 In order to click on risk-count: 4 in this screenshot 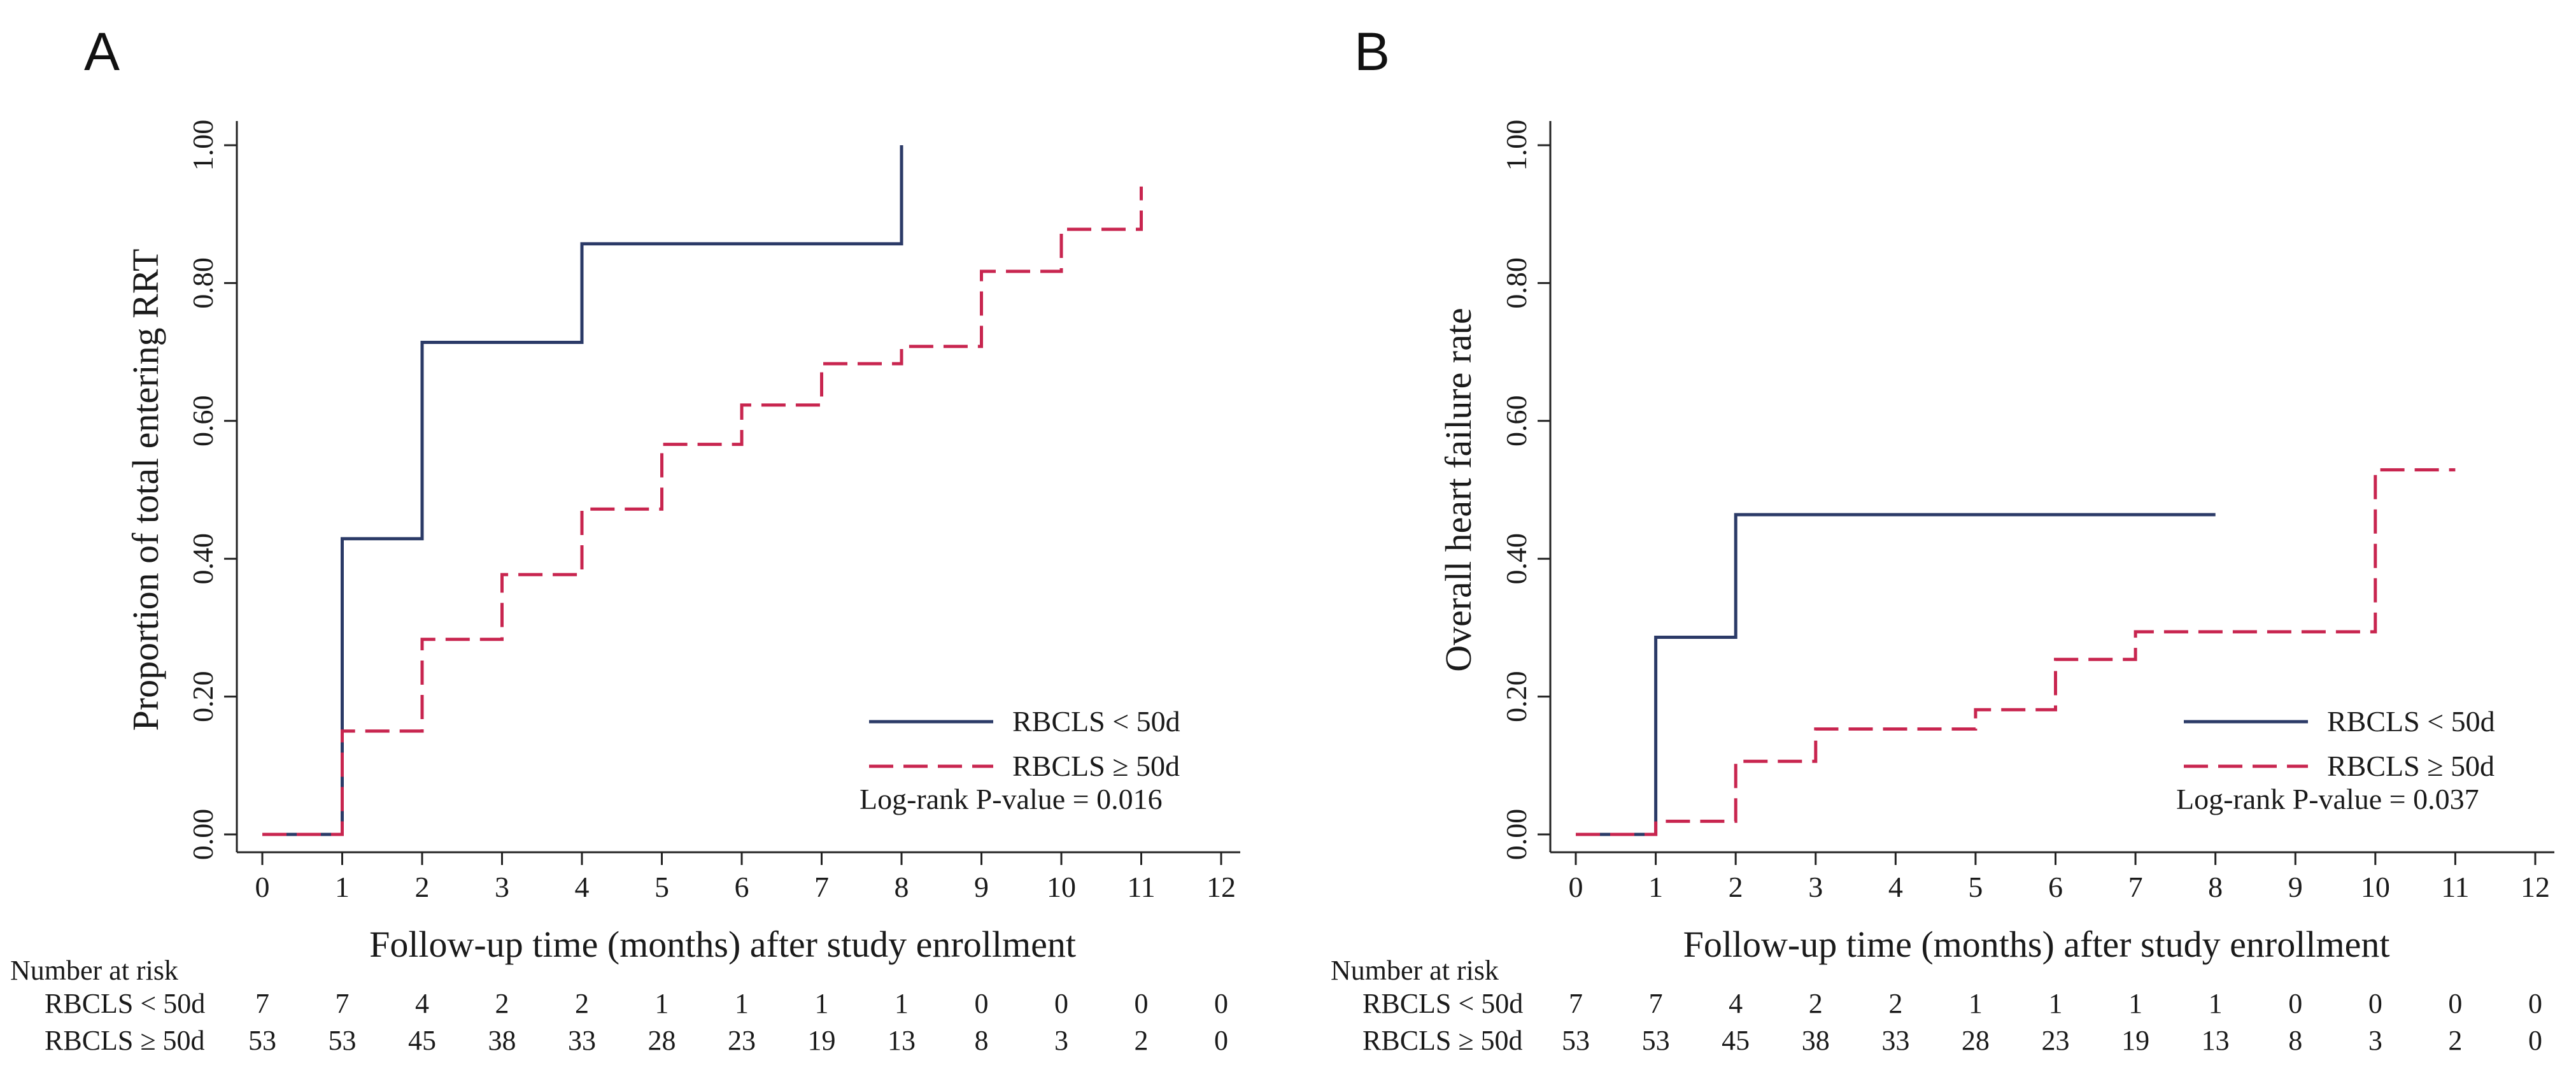, I will do `click(422, 1003)`.